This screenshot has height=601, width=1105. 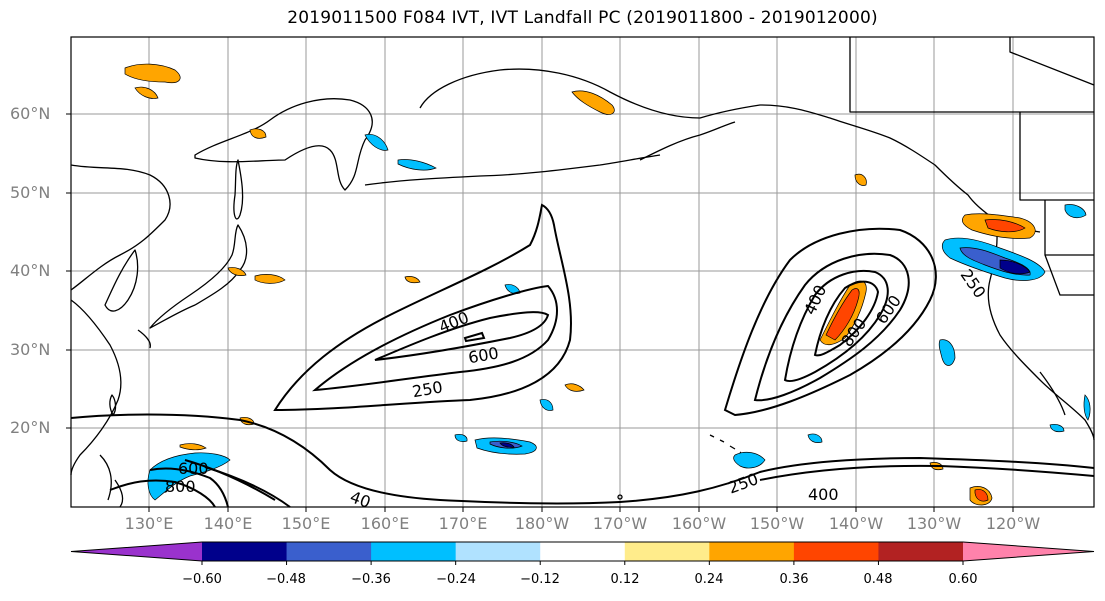 I want to click on lon-label: 170°E, so click(x=463, y=523).